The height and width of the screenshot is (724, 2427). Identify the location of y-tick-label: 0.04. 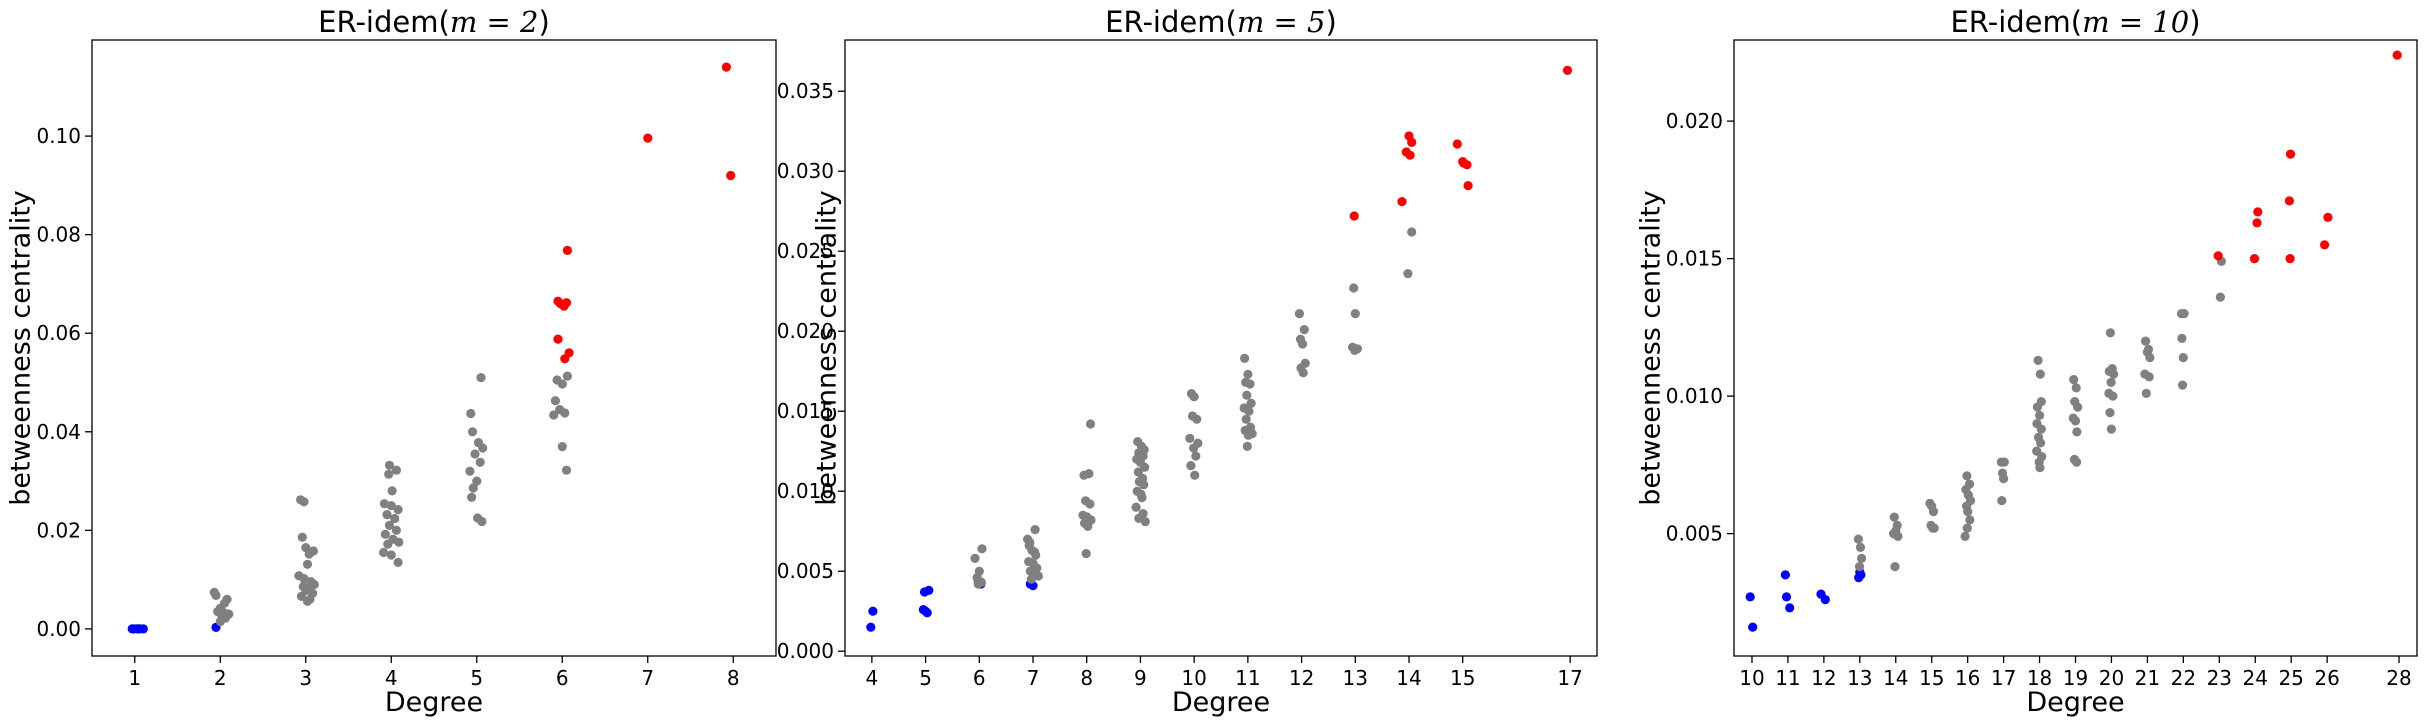
(58, 432).